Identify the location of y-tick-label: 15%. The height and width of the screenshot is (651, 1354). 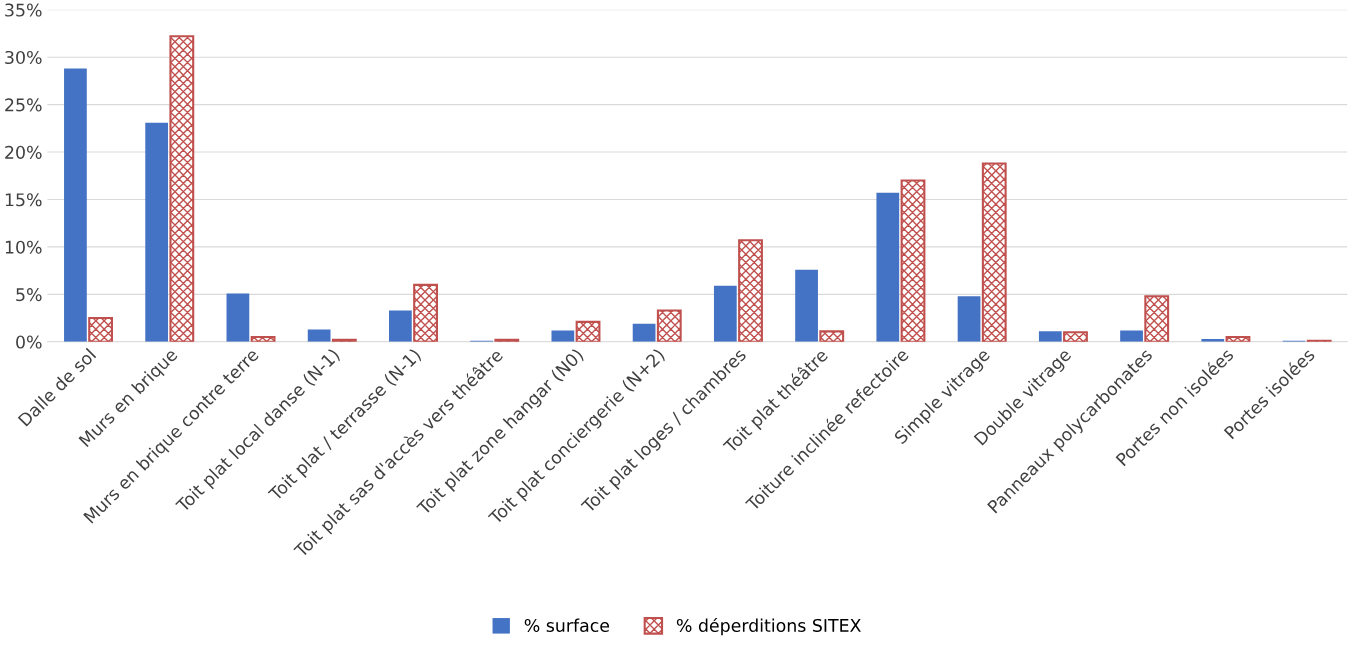
(23, 200).